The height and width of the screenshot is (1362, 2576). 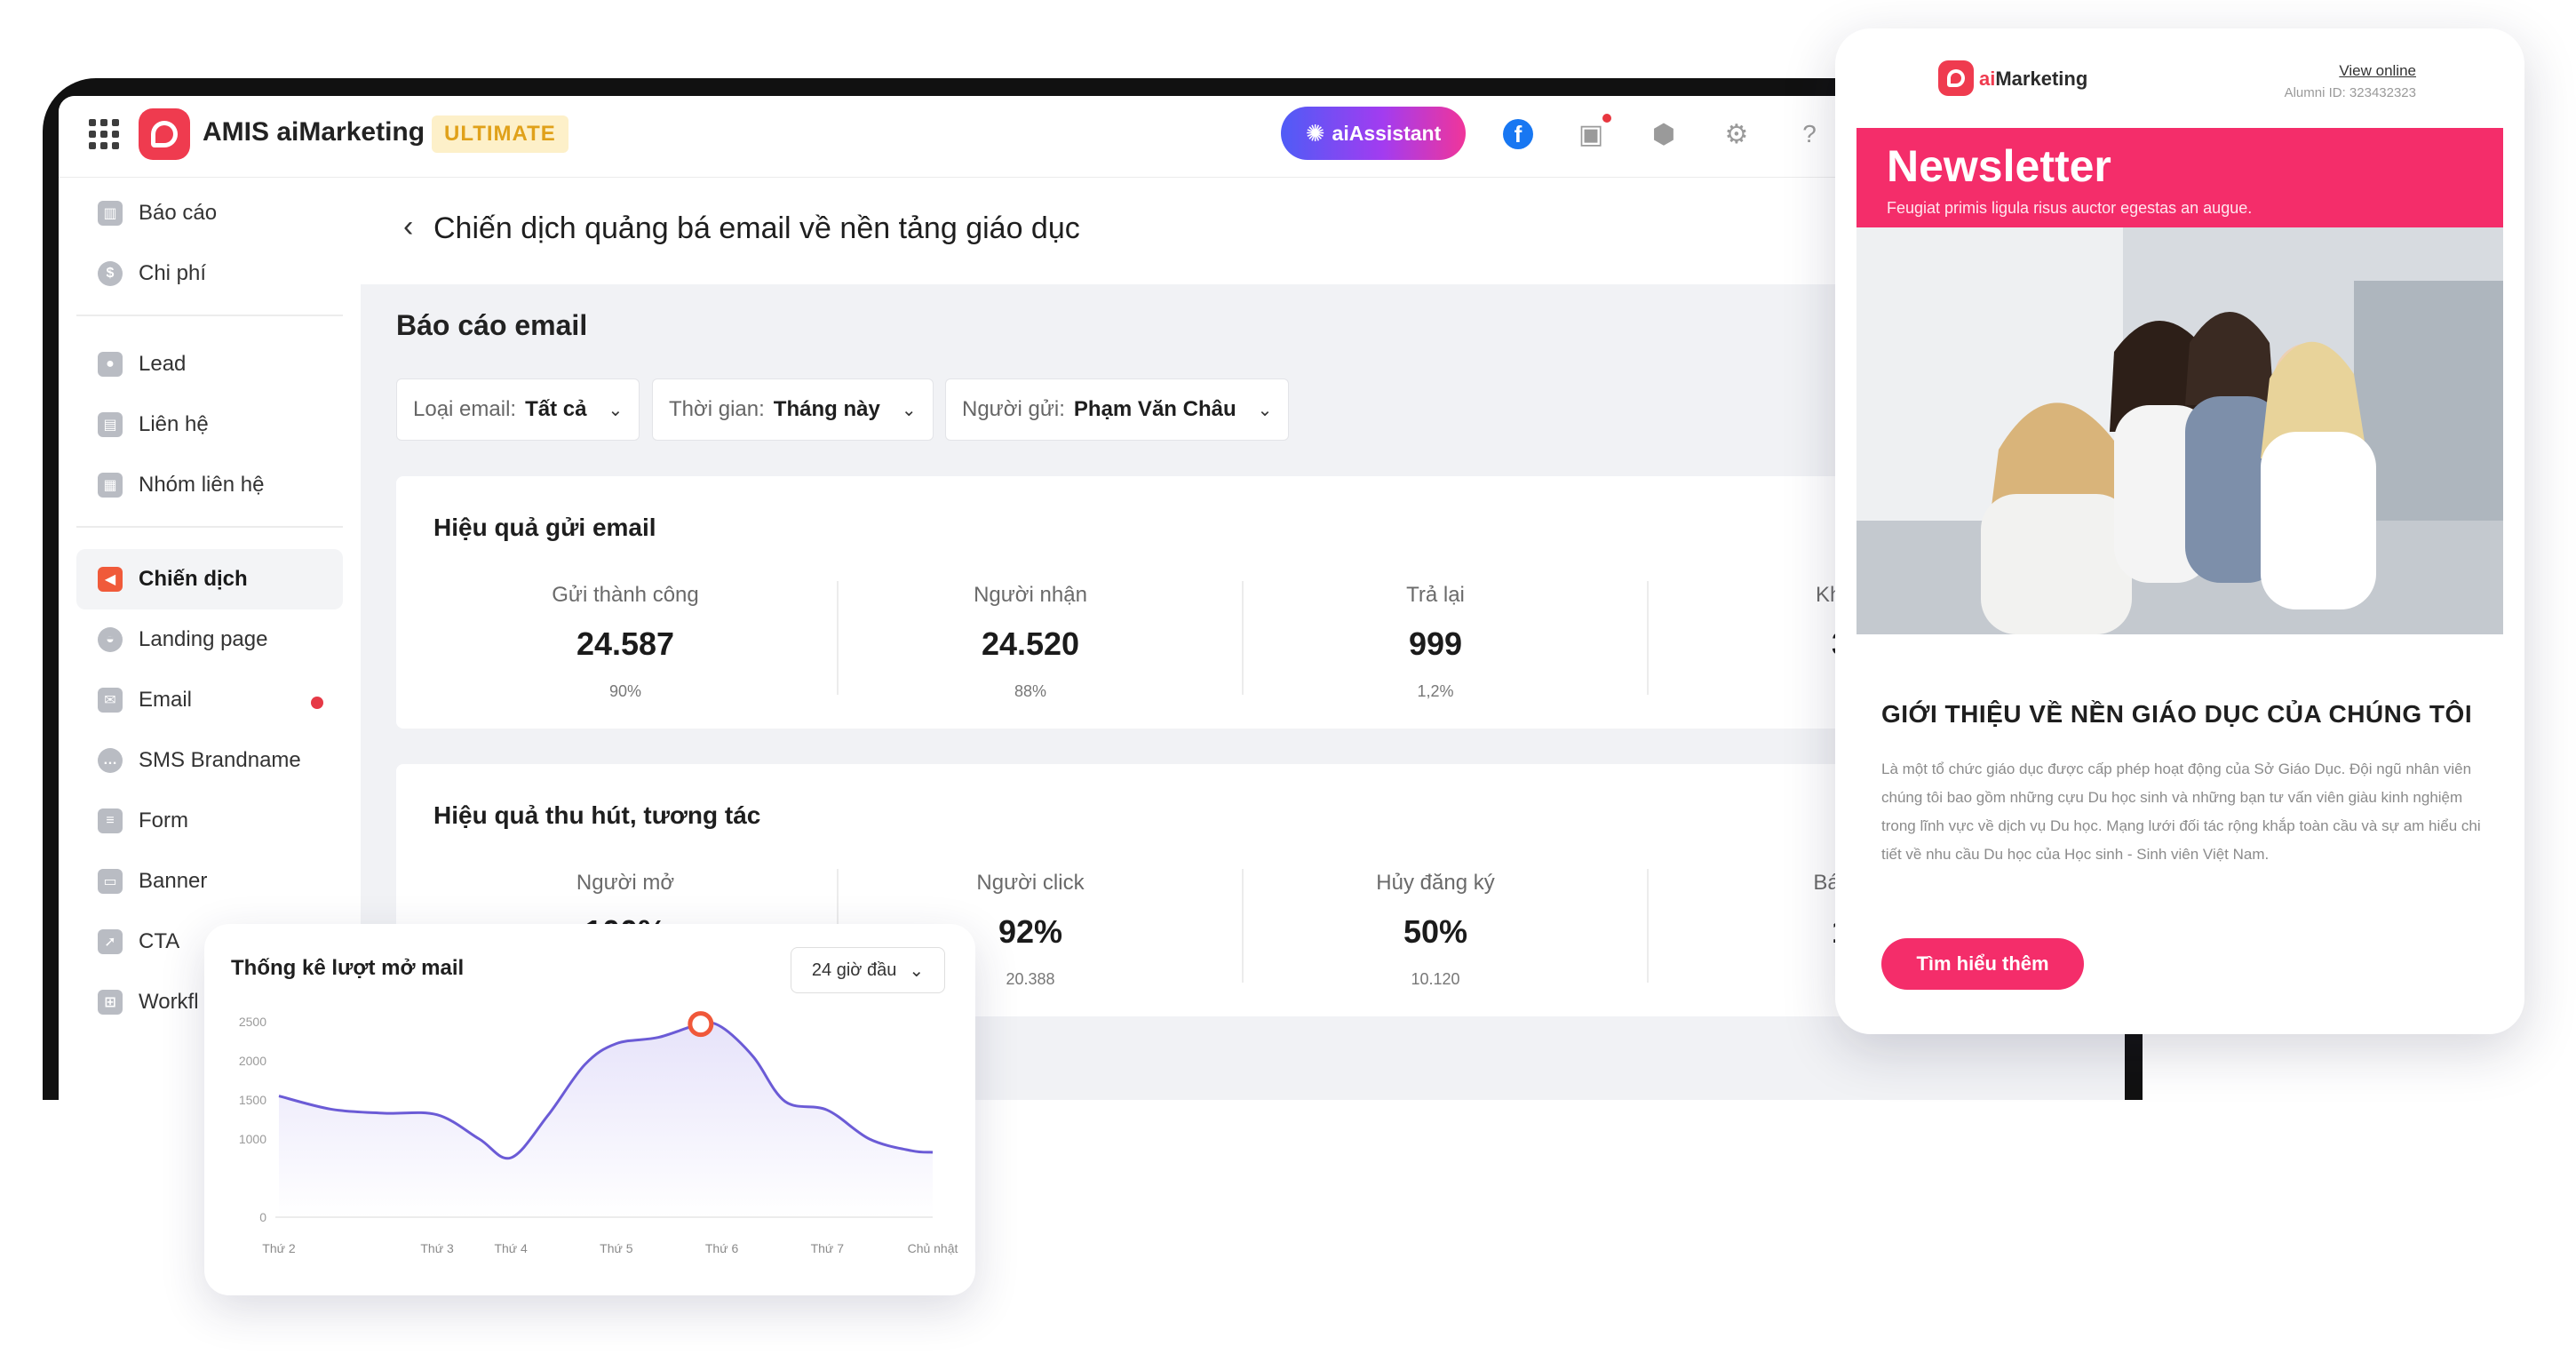 What do you see at coordinates (110, 820) in the screenshot?
I see `form-icon: ≡` at bounding box center [110, 820].